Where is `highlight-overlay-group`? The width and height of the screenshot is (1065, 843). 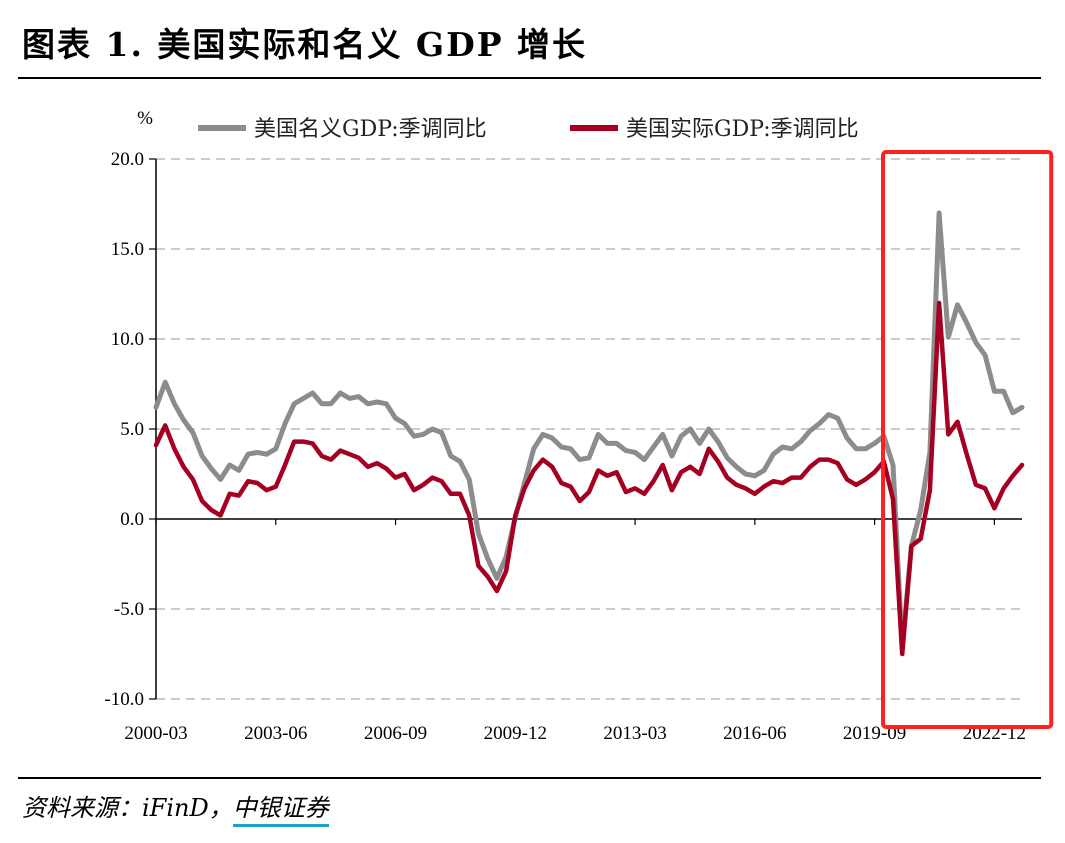
highlight-overlay-group is located at coordinates (967, 439).